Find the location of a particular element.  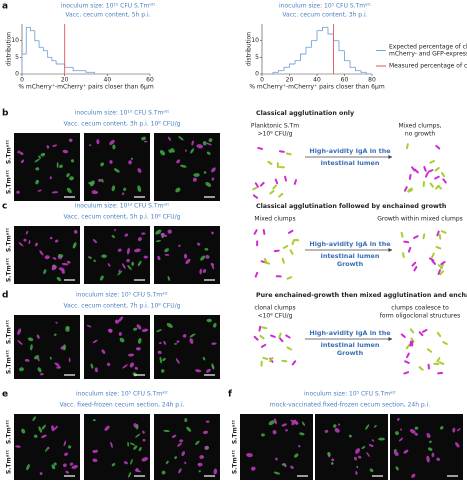

diagram-right-label: no growth is located at coordinates (420, 134).